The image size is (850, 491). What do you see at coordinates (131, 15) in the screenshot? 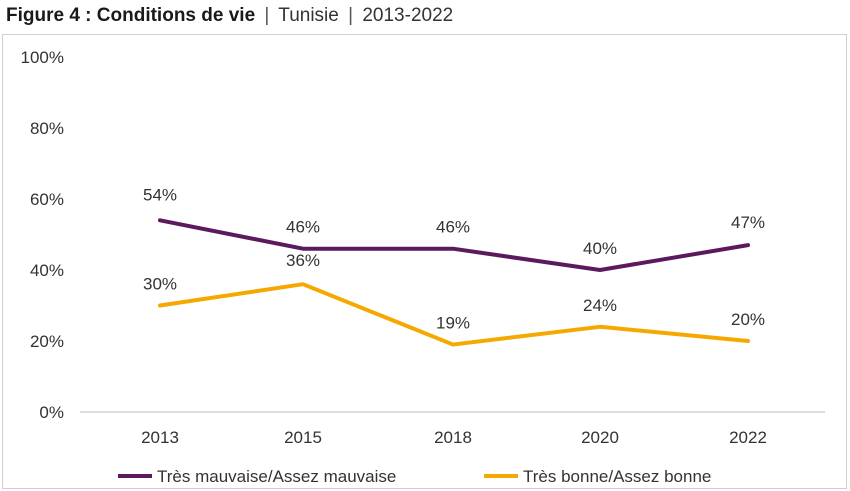
I see `title-main: Figure 4 : Conditions de vie` at bounding box center [131, 15].